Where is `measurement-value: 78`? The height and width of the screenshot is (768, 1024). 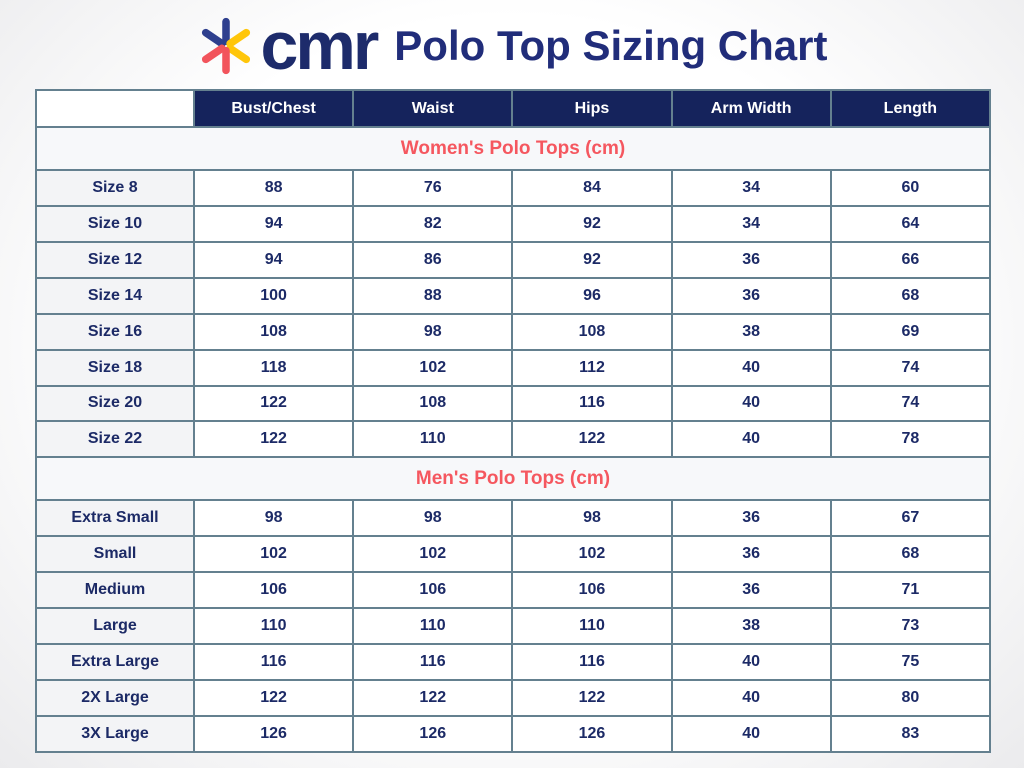
measurement-value: 78 is located at coordinates (910, 439).